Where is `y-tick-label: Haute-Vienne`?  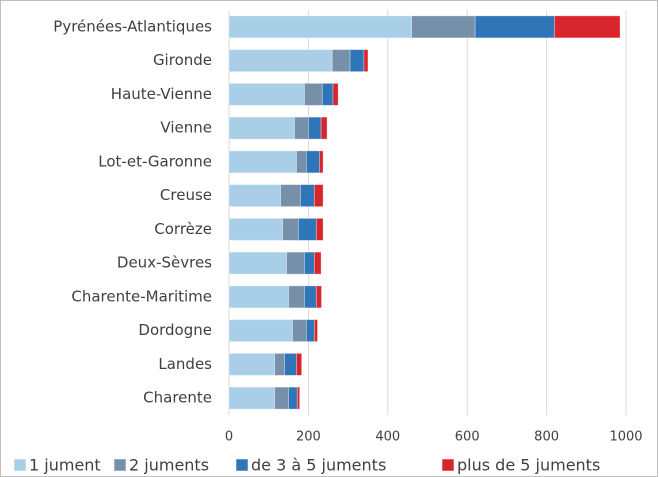 y-tick-label: Haute-Vienne is located at coordinates (161, 94).